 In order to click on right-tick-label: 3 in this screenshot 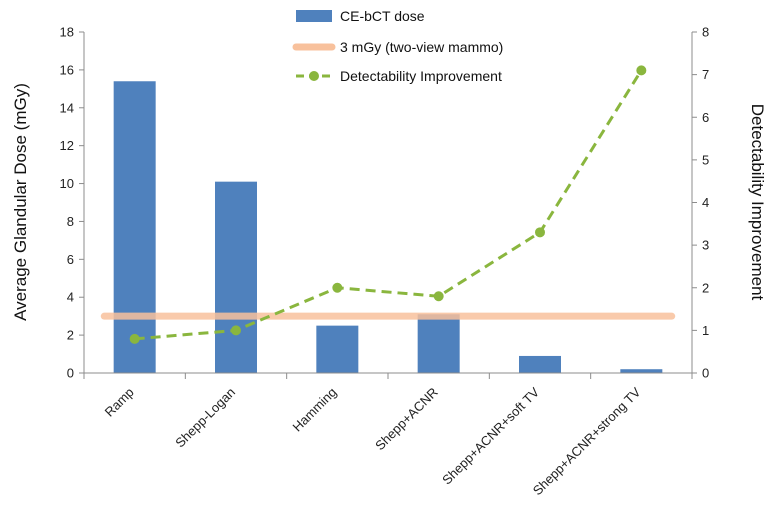, I will do `click(705, 245)`.